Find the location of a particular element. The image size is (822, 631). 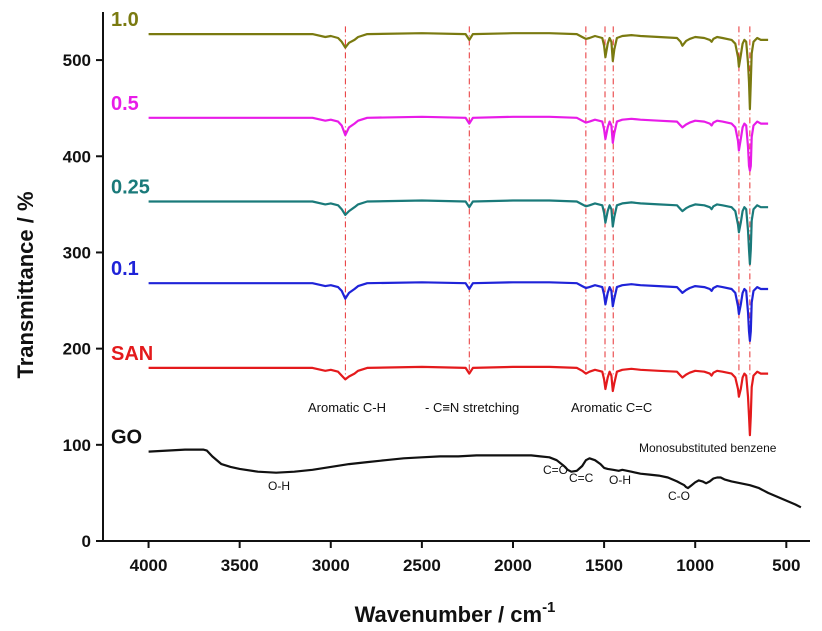

series-label: 0.5 is located at coordinates (125, 104).